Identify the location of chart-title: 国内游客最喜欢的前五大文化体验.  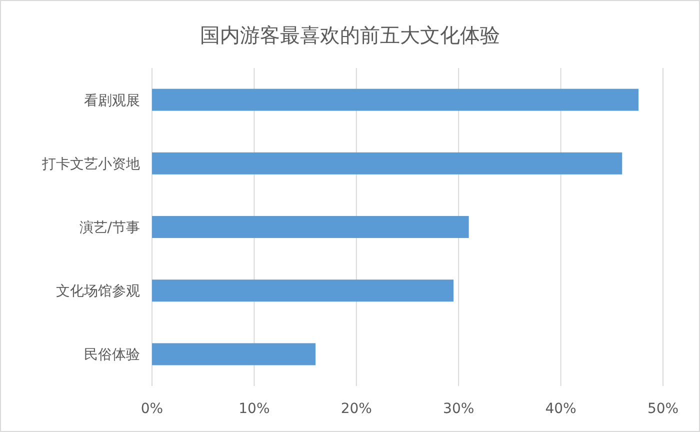
(350, 35).